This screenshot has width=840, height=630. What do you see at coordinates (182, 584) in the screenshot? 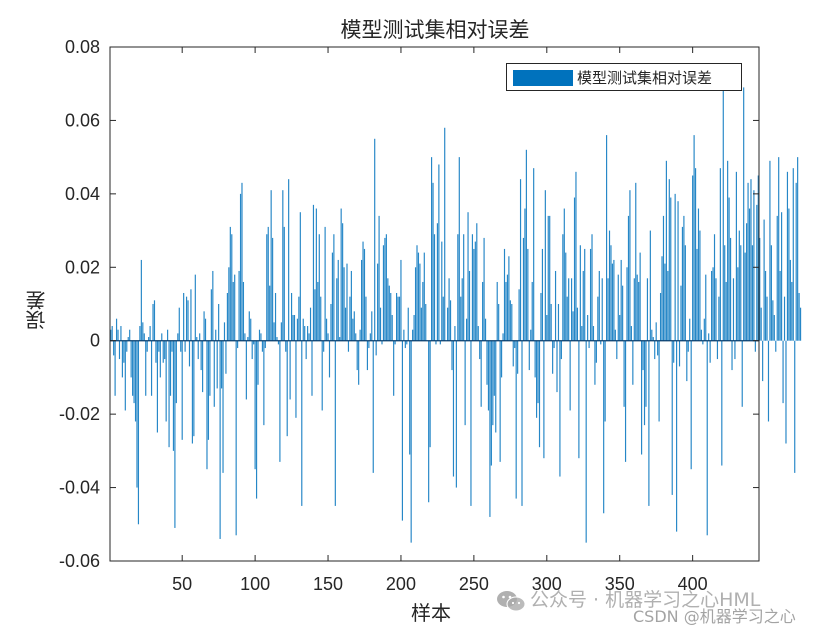
I see `x-tick-label: 50` at bounding box center [182, 584].